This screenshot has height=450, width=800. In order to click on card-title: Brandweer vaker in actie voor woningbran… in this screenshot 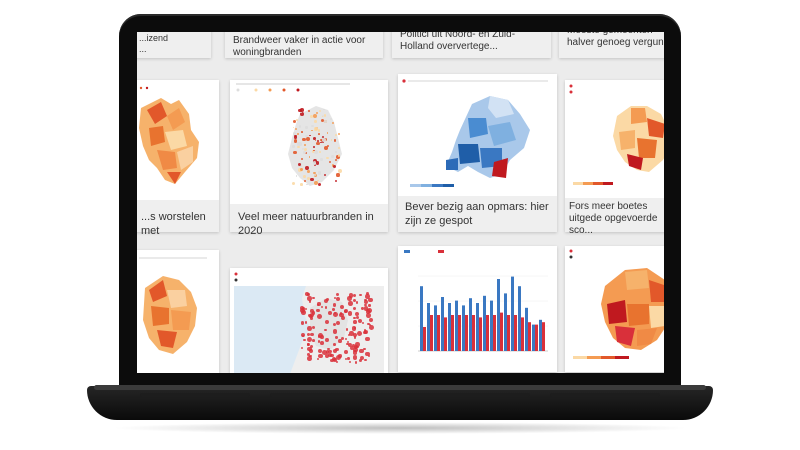, I will do `click(299, 46)`.